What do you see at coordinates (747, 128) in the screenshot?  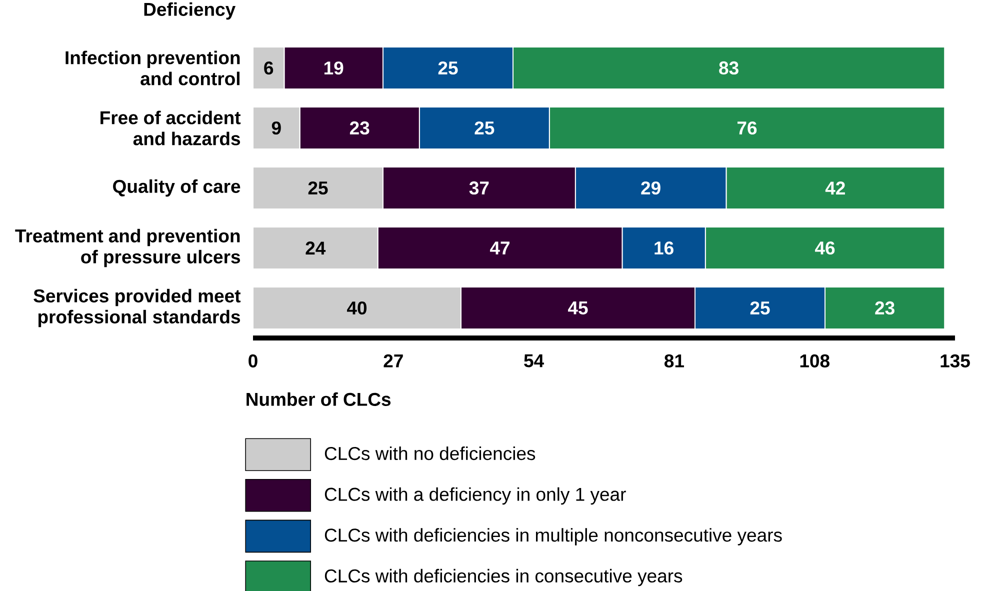 I see `data-label: 76` at bounding box center [747, 128].